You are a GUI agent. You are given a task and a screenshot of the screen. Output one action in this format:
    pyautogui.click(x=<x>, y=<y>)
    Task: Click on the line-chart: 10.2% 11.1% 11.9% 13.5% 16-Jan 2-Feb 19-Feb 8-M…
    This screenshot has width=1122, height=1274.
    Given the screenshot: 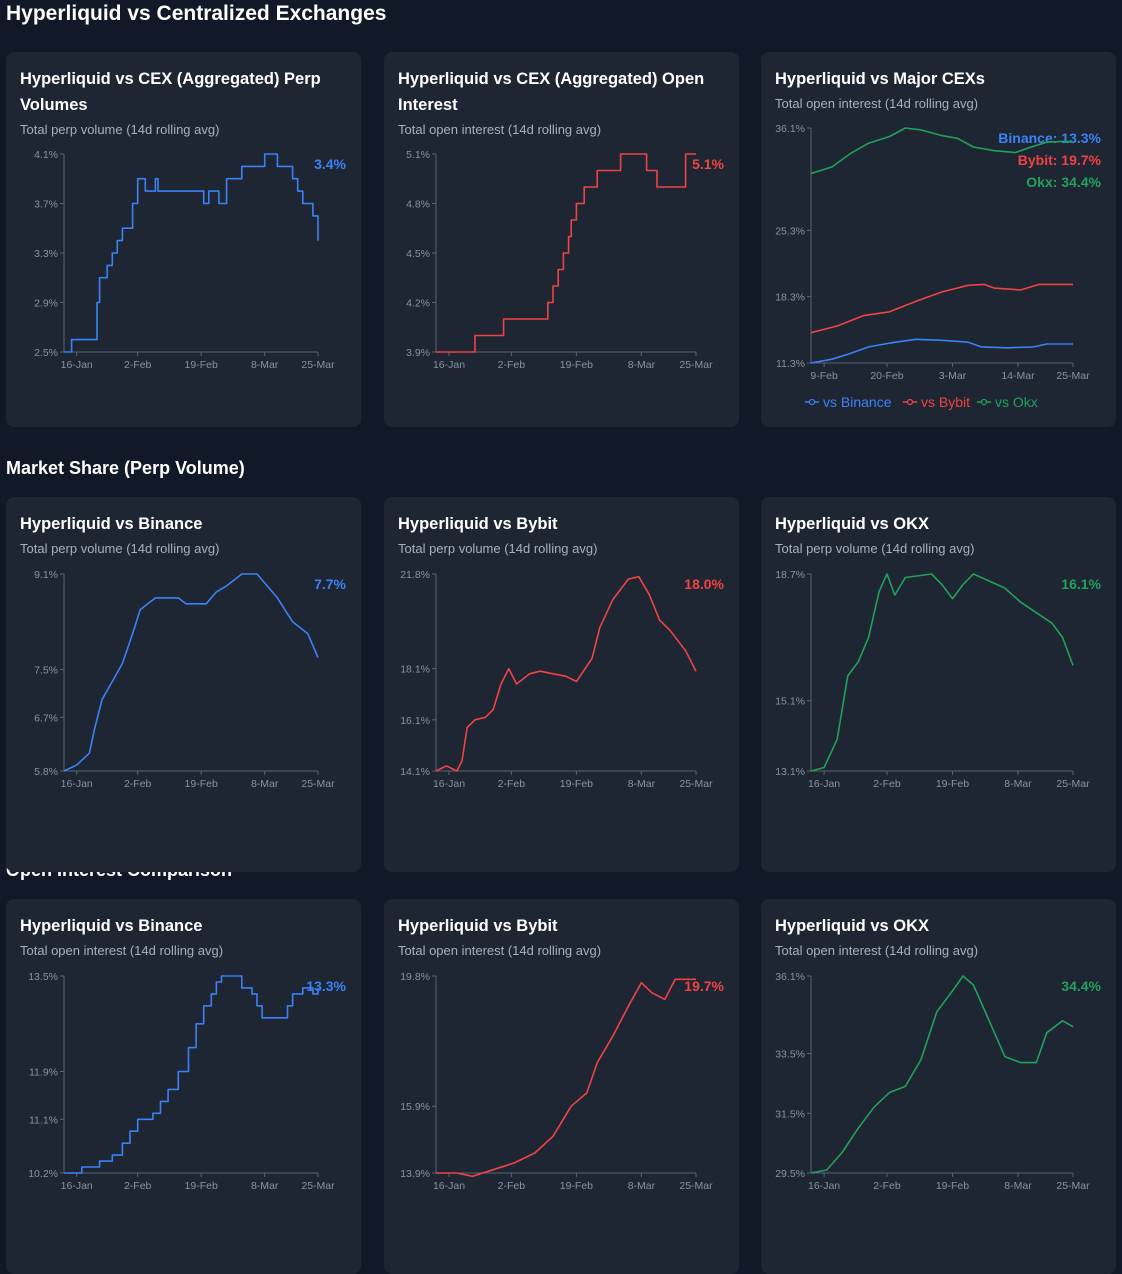 What is the action you would take?
    pyautogui.click(x=187, y=1081)
    